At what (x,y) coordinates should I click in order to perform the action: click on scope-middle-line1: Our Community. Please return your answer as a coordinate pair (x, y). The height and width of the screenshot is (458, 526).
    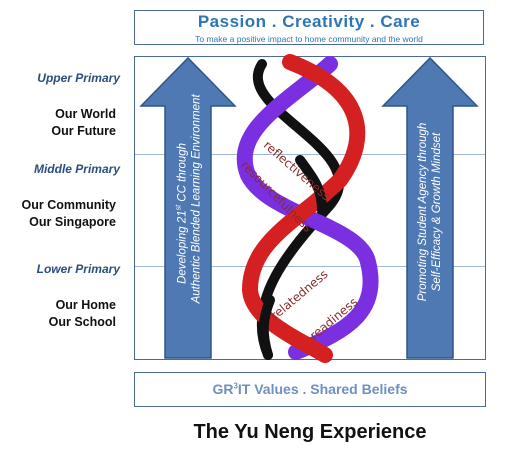
    Looking at the image, I should click on (68, 205).